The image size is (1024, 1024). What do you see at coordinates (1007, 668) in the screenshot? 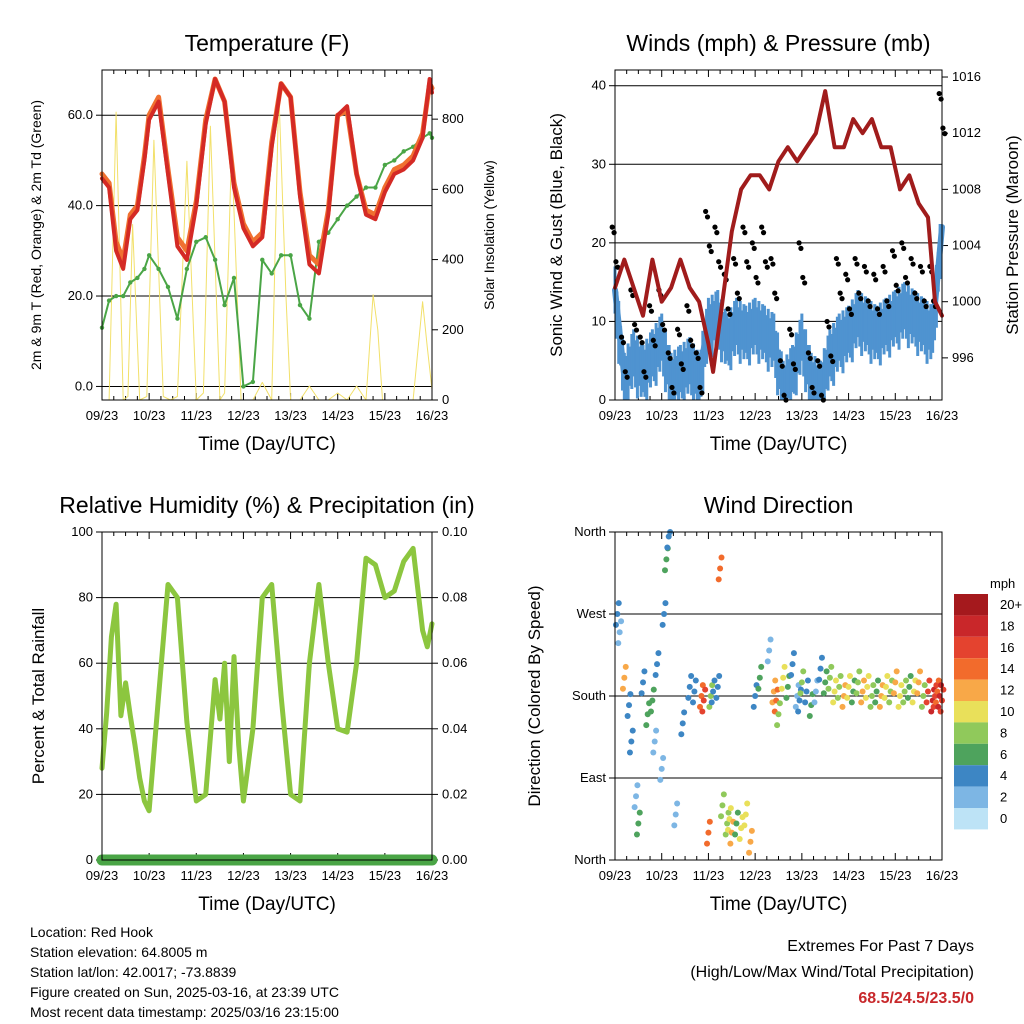
I see `legend-label: 14` at bounding box center [1007, 668].